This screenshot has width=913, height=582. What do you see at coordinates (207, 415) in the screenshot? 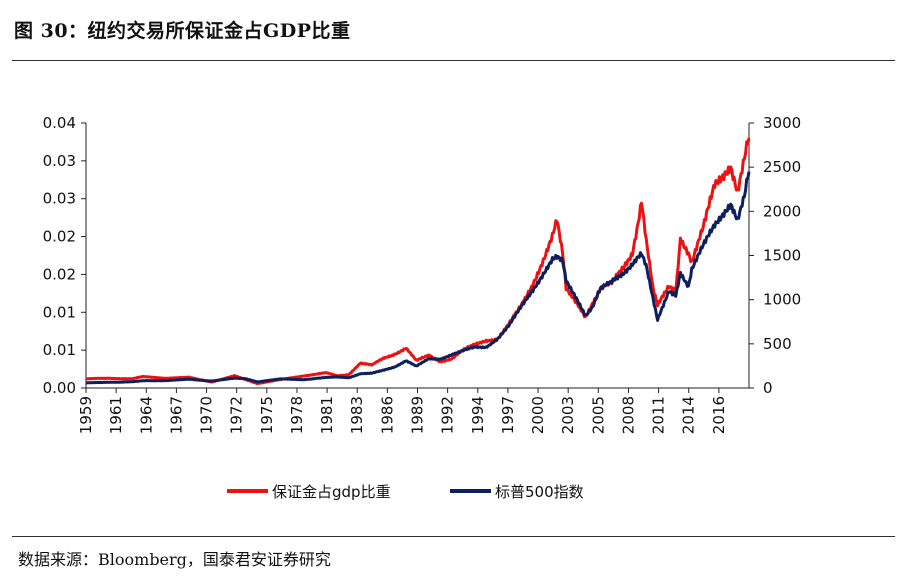
I see `x-axis-tick-label: 1970` at bounding box center [207, 415].